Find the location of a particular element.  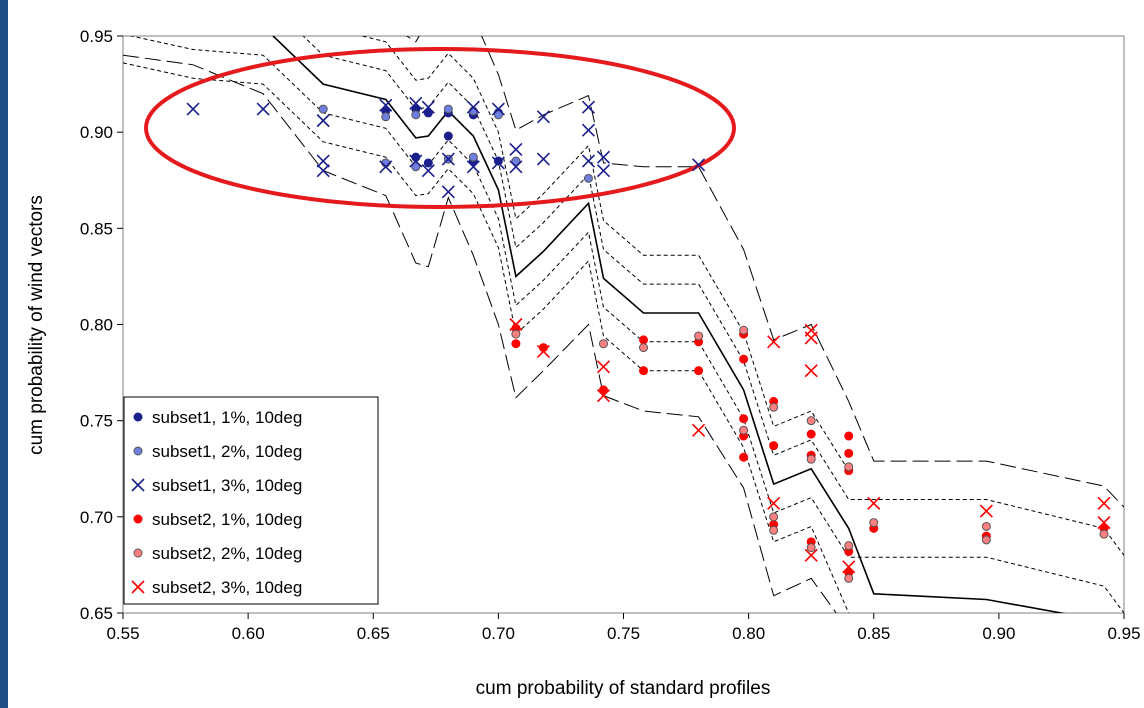

x-tick-label: 0.90 is located at coordinates (998, 633).